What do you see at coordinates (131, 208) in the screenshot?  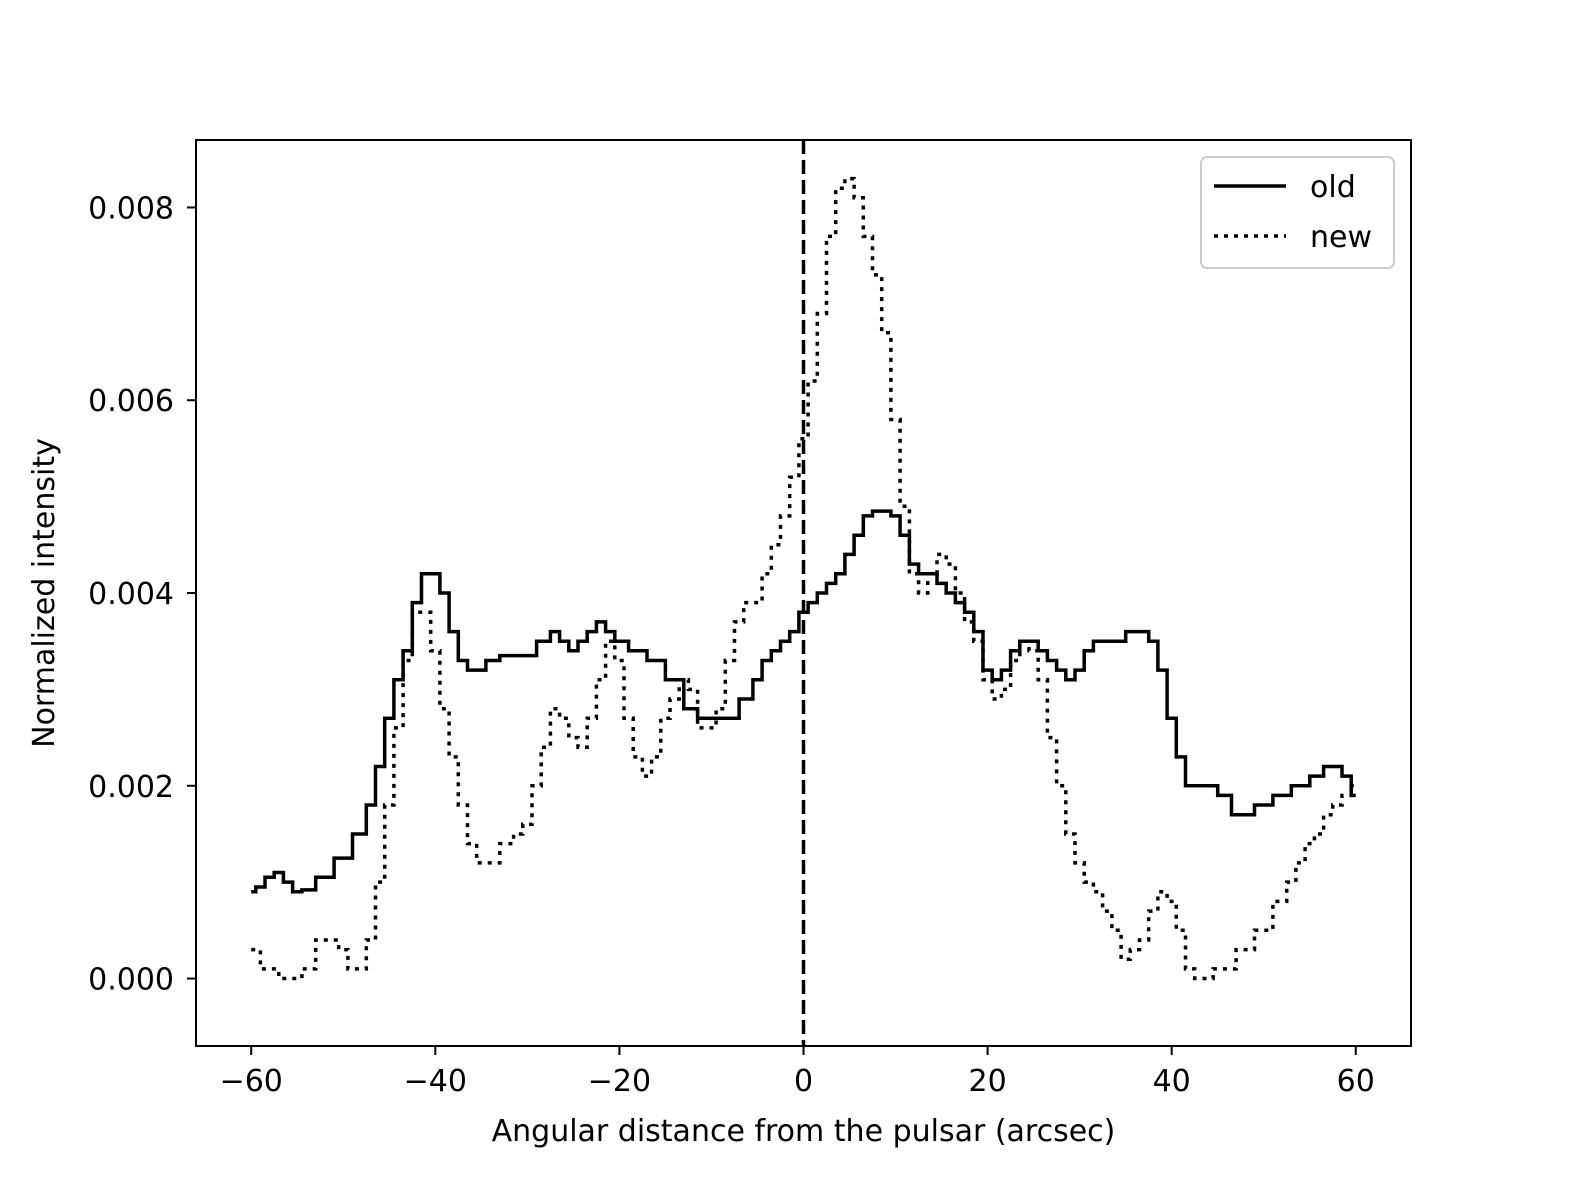 I see `y-tick-label: 0.008` at bounding box center [131, 208].